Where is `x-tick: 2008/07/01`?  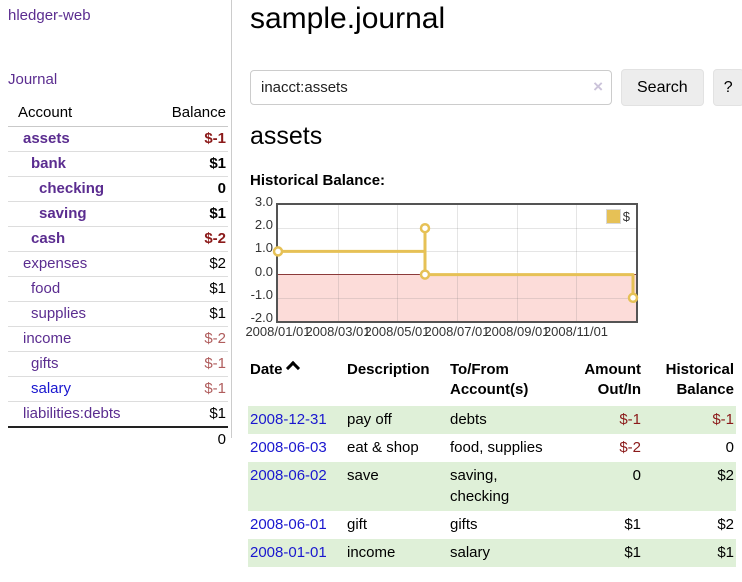 x-tick: 2008/07/01 is located at coordinates (457, 331).